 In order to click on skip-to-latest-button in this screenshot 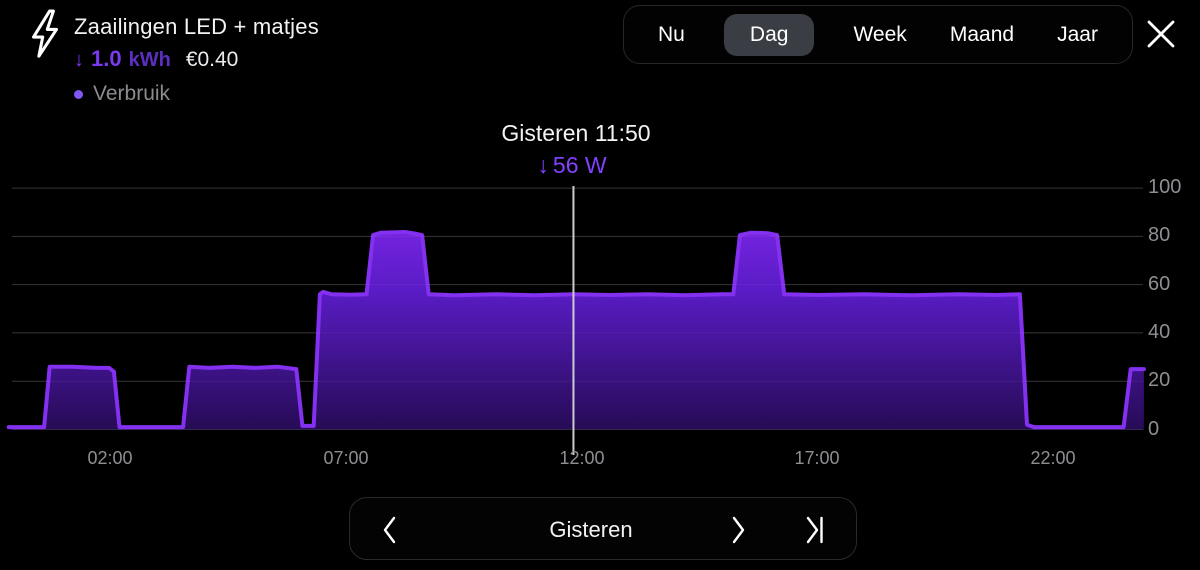, I will do `click(815, 529)`.